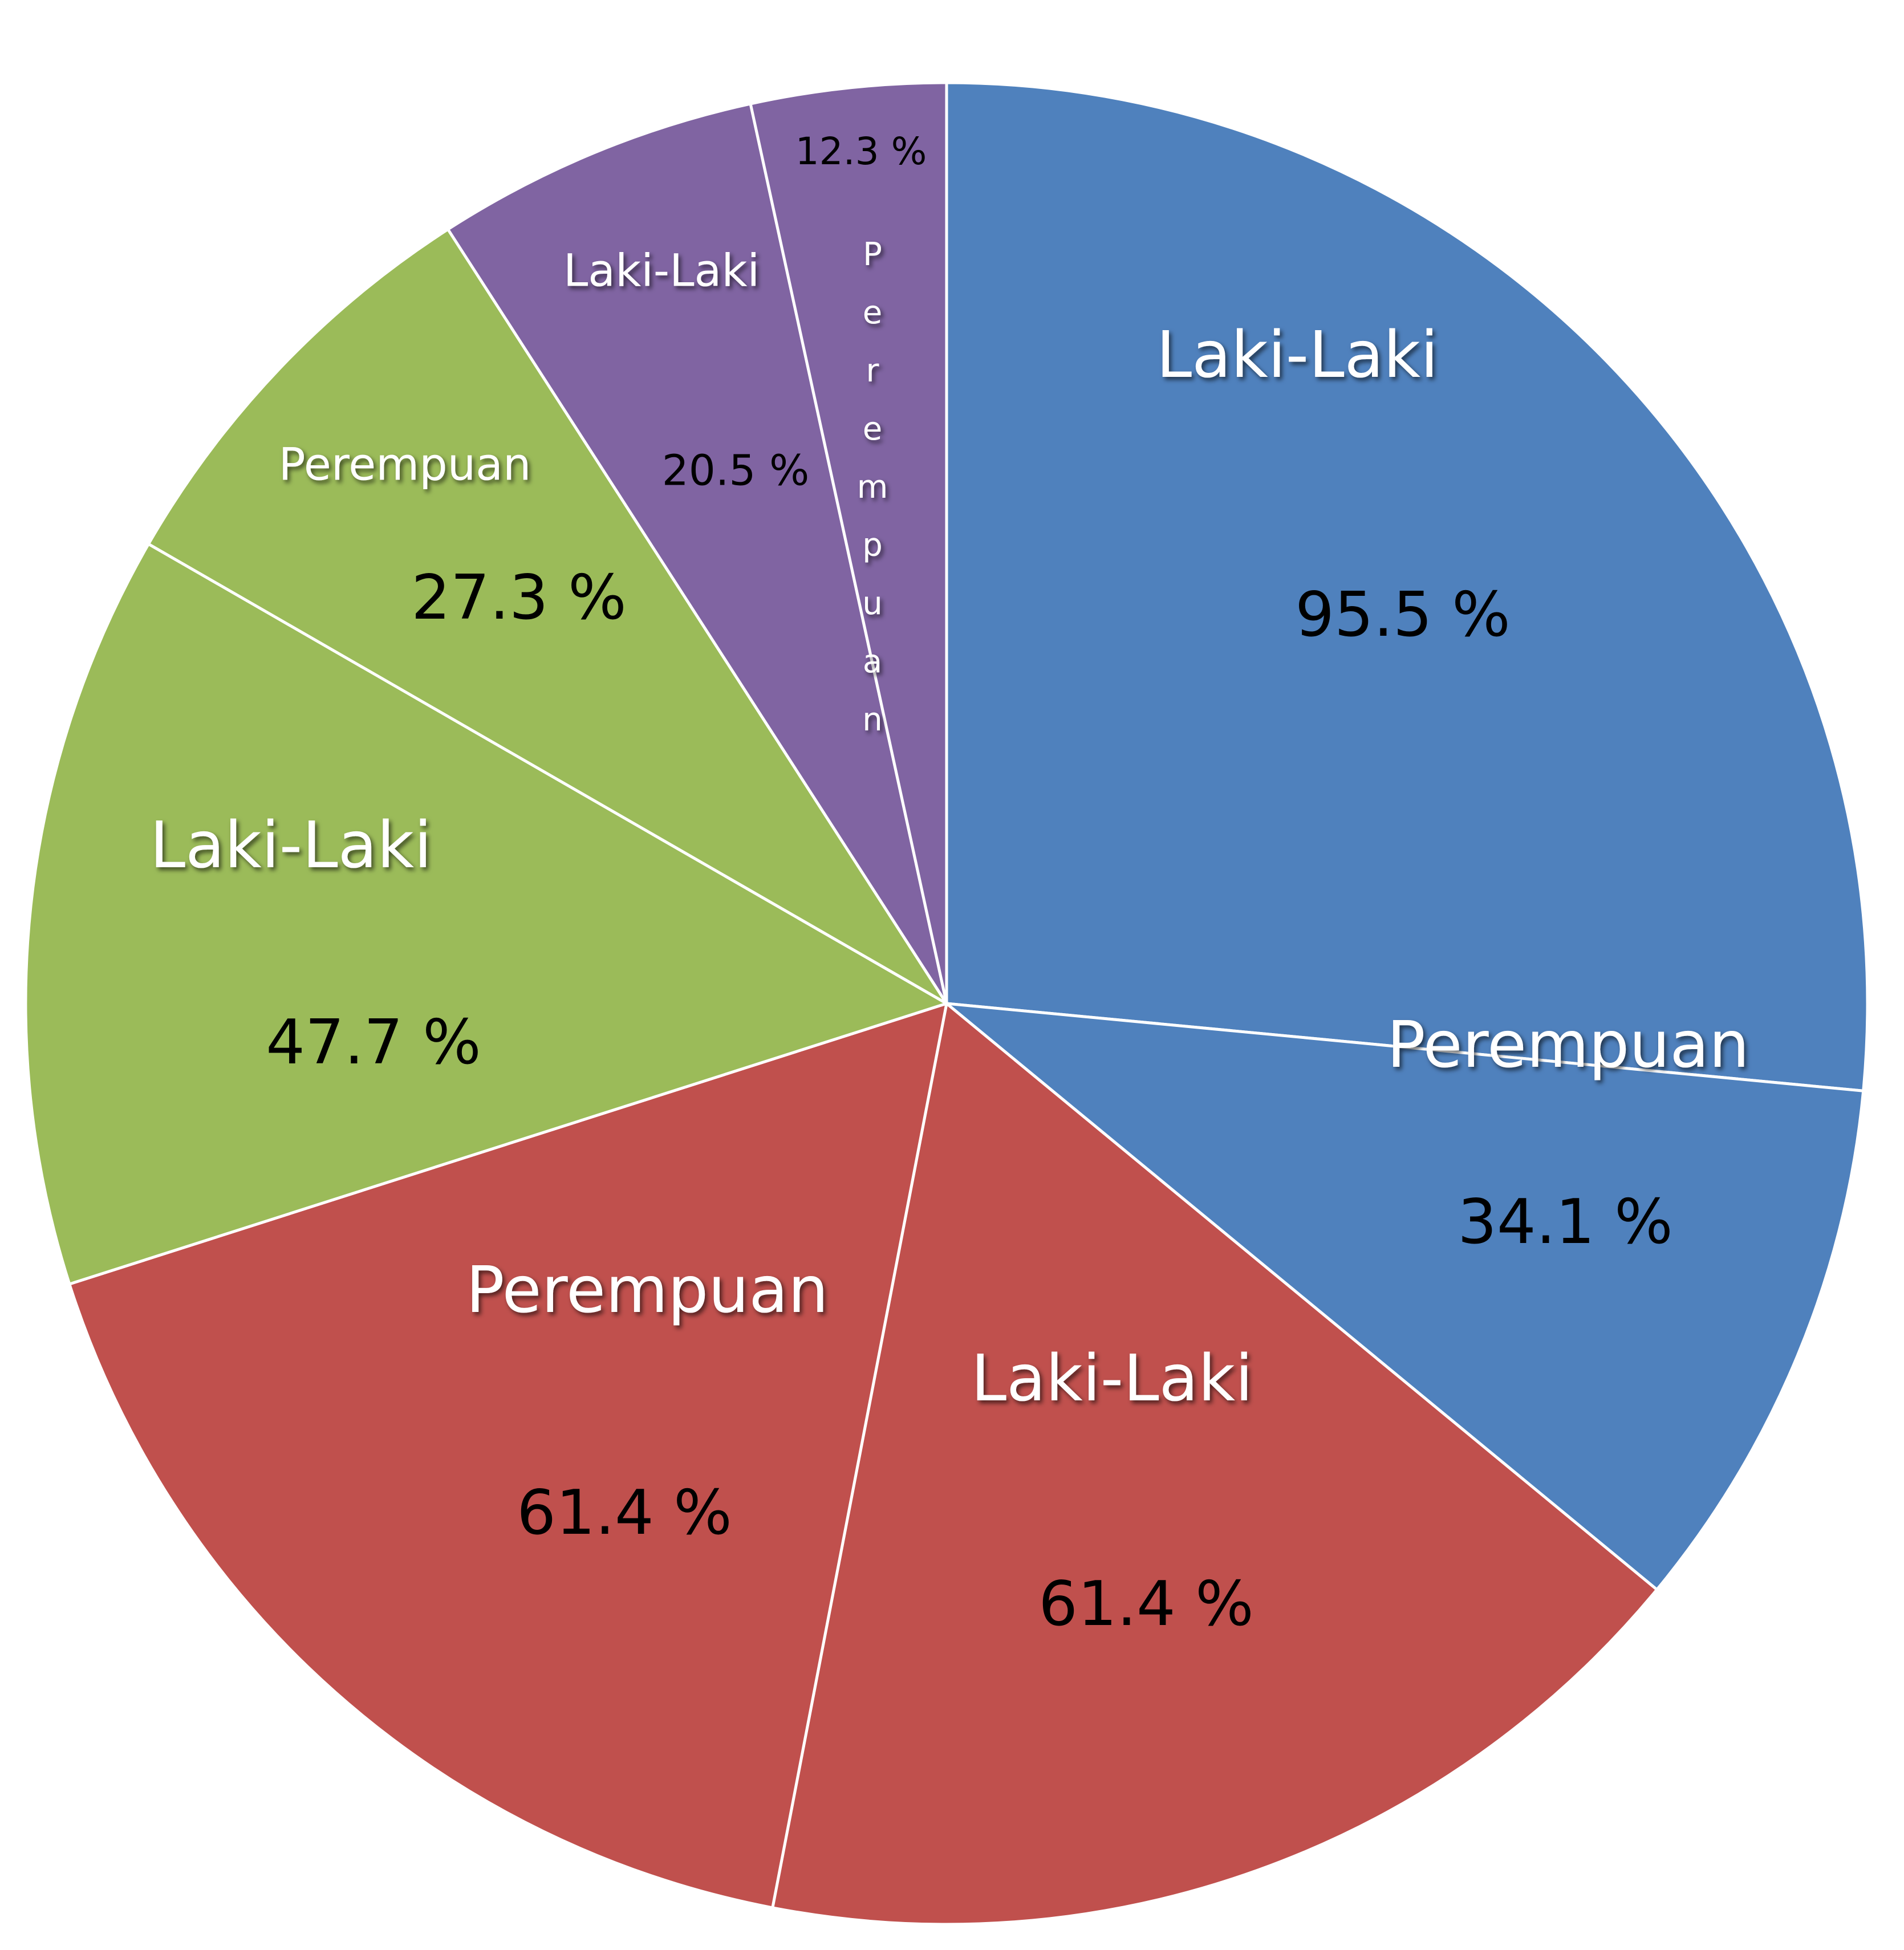 The width and height of the screenshot is (1904, 1950). I want to click on slice-label-1: Laki-Laki, so click(1297, 355).